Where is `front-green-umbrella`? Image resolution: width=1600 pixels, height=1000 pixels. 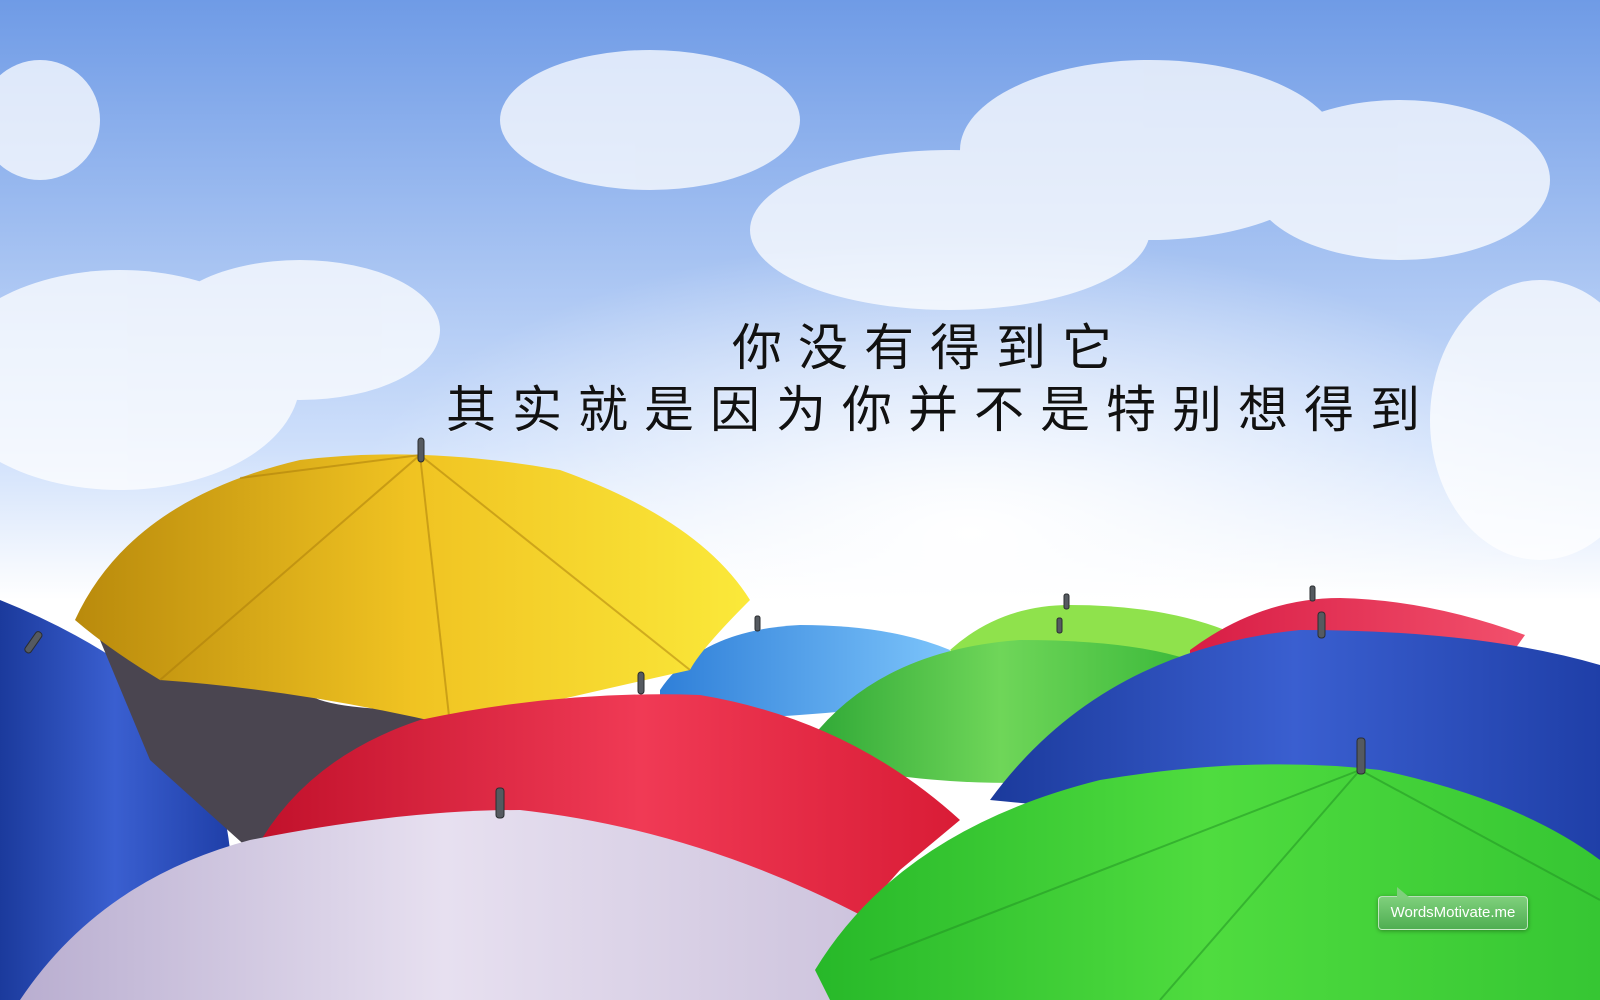 front-green-umbrella is located at coordinates (1207, 882).